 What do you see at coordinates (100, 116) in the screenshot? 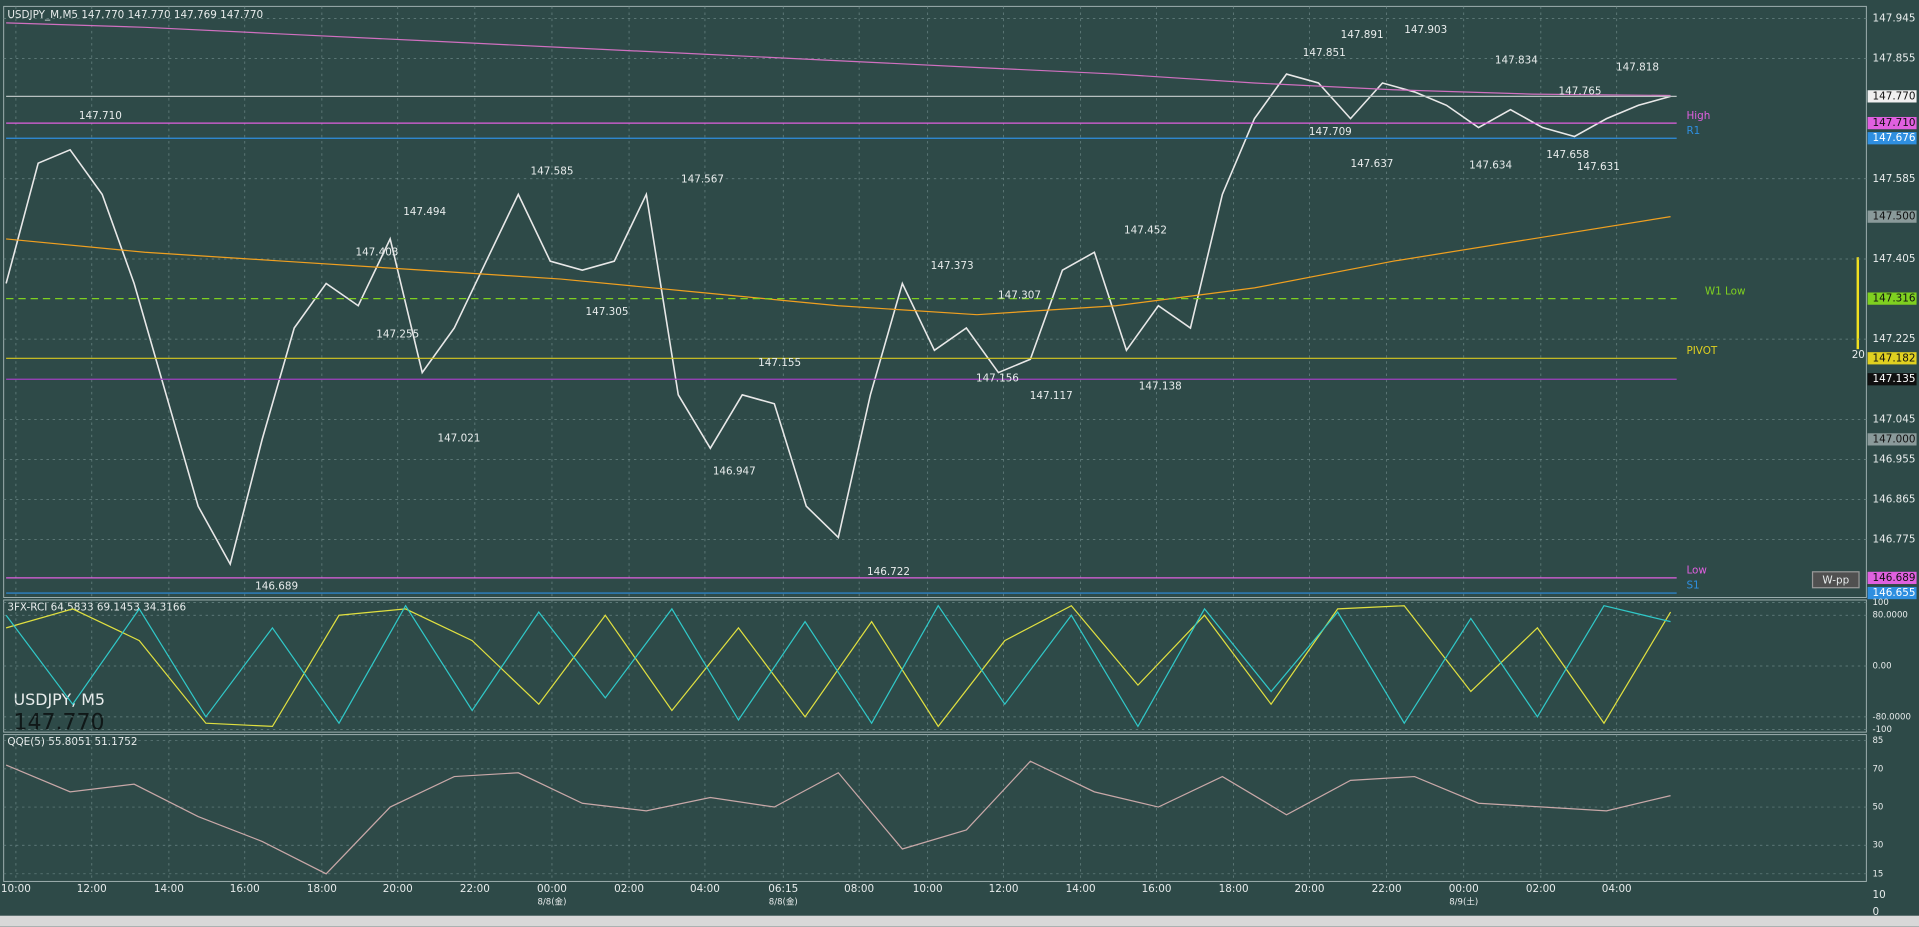
I see `swing-label: 147.710` at bounding box center [100, 116].